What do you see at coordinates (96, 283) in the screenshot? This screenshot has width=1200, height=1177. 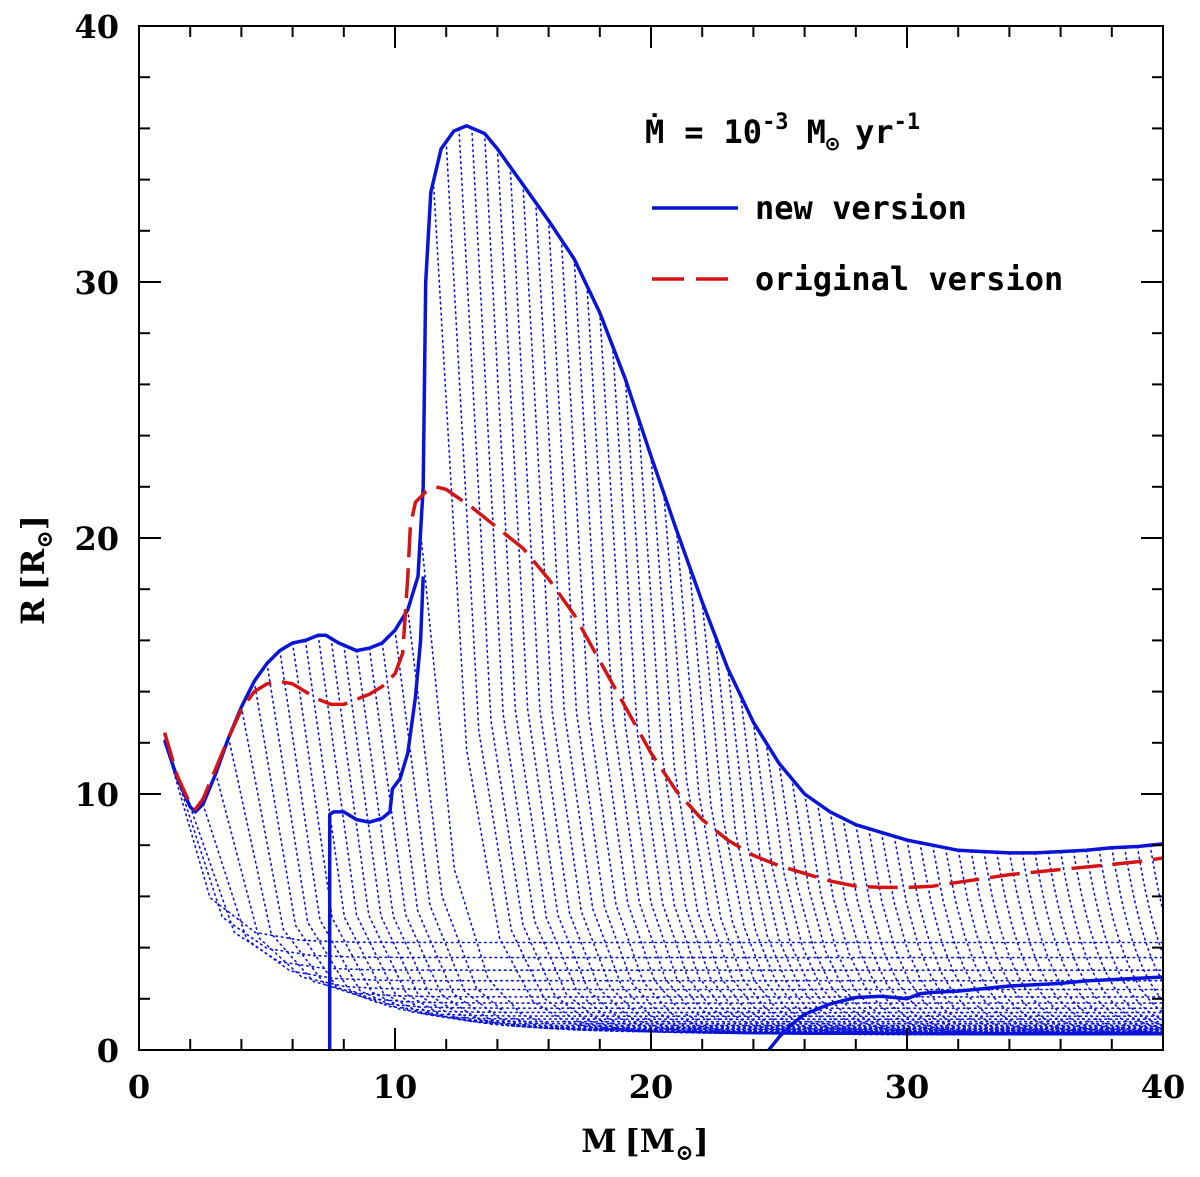 I see `y-tick-label: 30` at bounding box center [96, 283].